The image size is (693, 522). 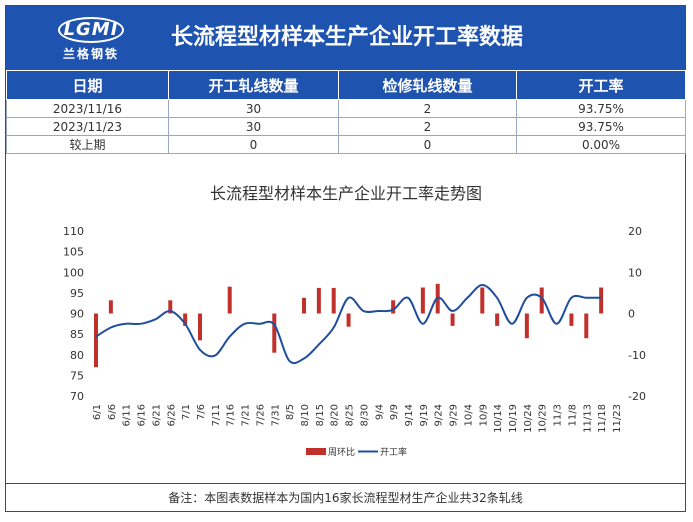 I want to click on bar-series-wow, so click(x=349, y=325).